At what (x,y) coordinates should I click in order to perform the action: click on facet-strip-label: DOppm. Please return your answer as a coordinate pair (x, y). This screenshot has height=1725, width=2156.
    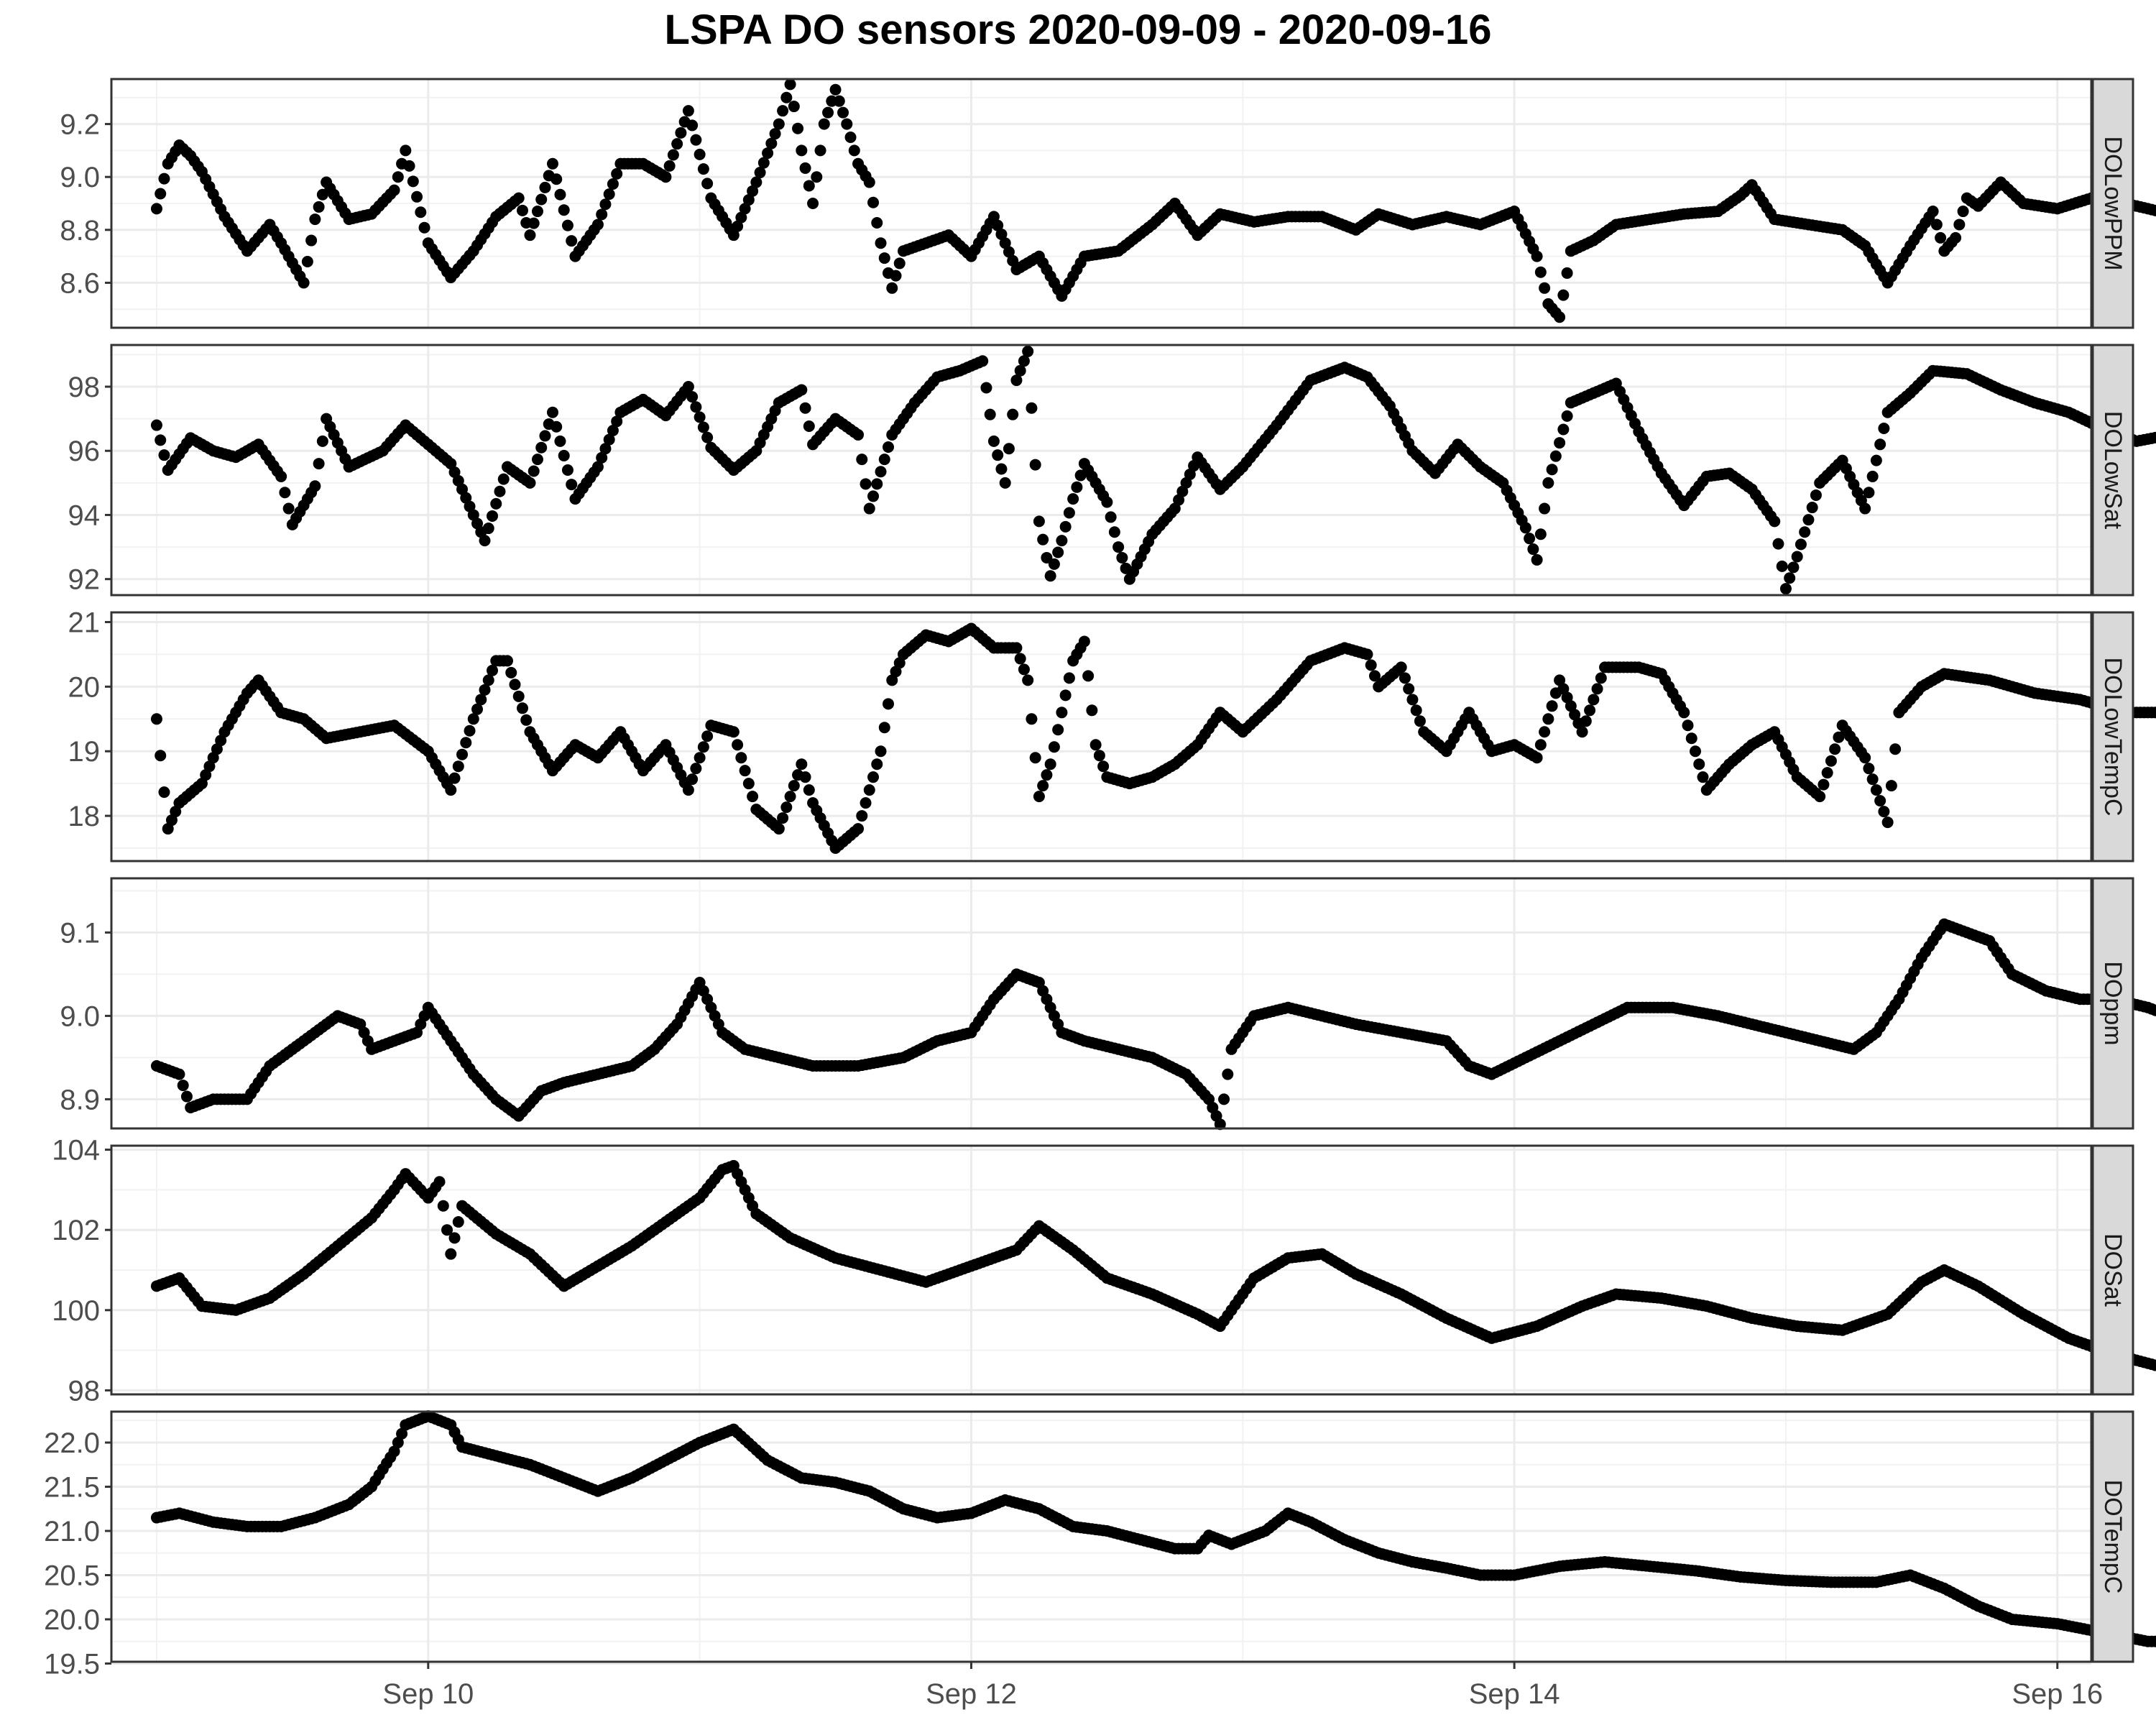
    Looking at the image, I should click on (2113, 1003).